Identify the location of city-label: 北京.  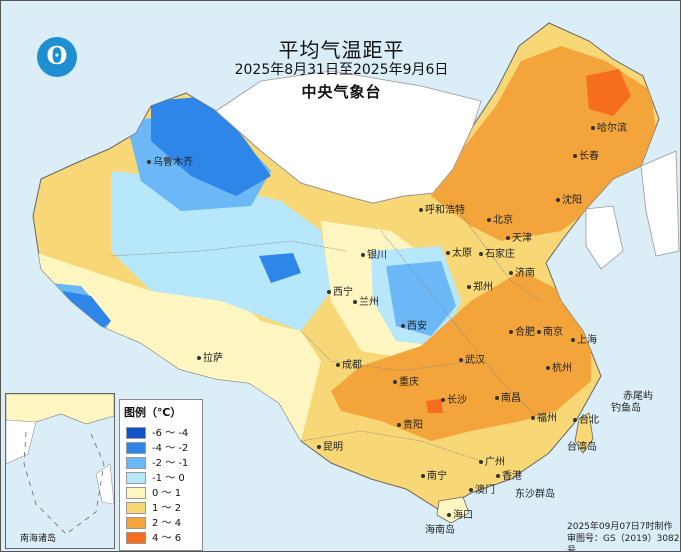
(500, 218).